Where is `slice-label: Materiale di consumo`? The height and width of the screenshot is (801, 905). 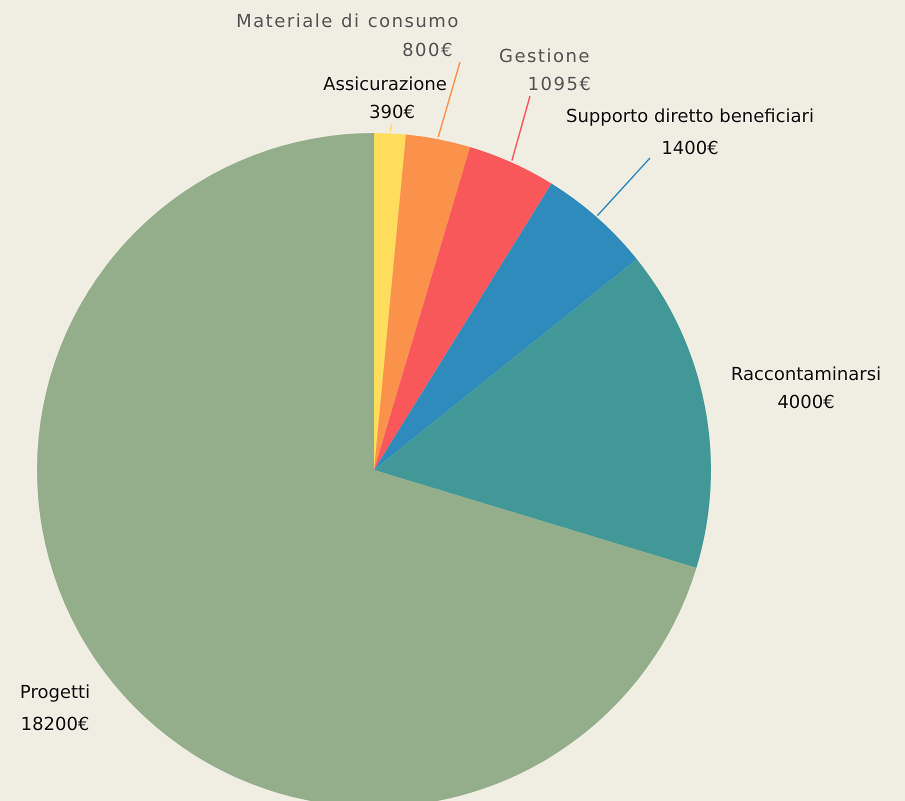
slice-label: Materiale di consumo is located at coordinates (348, 21).